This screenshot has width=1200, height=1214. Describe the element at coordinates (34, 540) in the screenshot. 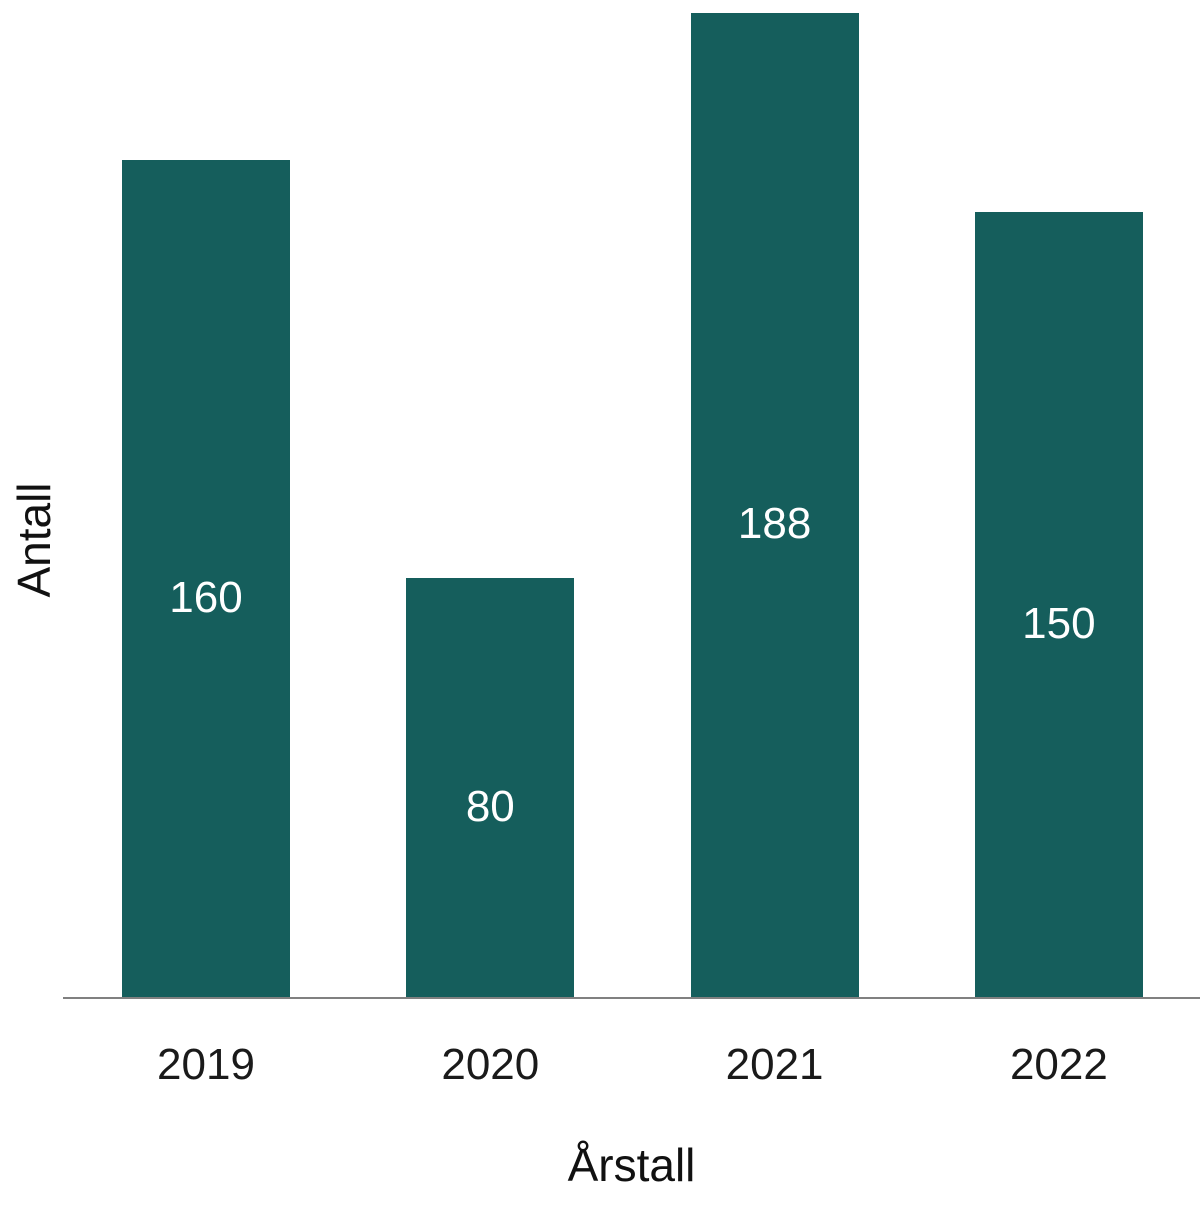

I see `y-axis-label: Antall` at that location.